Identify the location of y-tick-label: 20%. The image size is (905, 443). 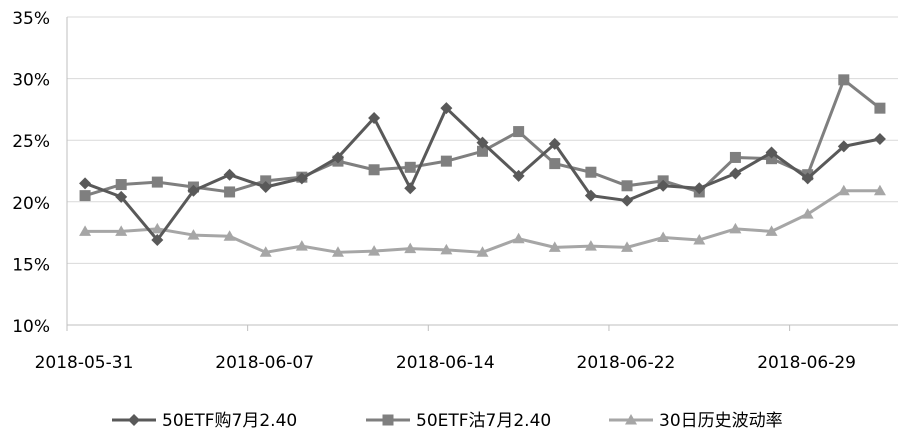
(31, 204).